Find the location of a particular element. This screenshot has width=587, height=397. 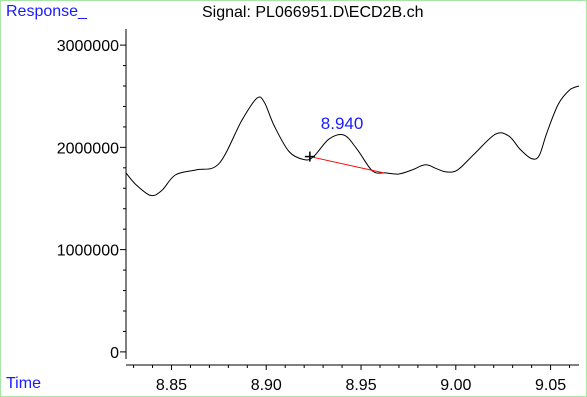

x-tick-label: 9.00 is located at coordinates (455, 385).